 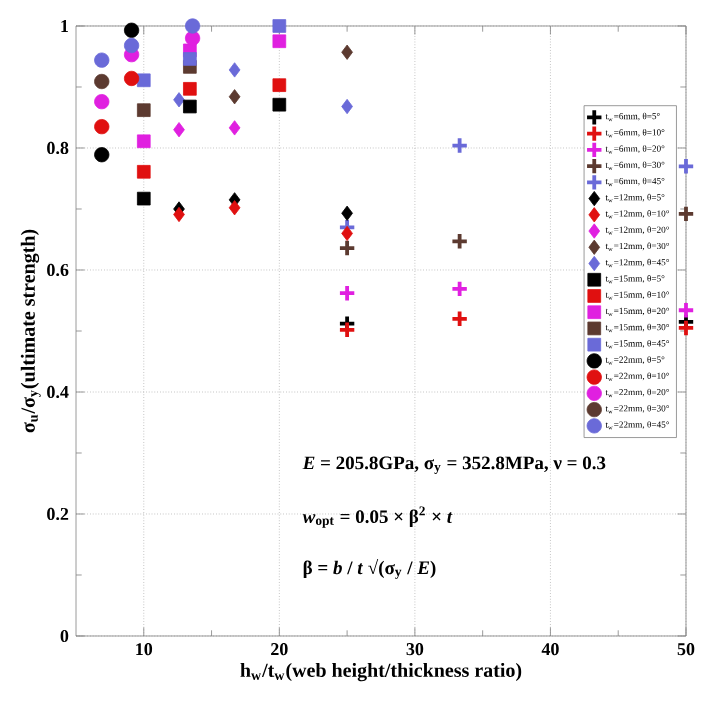 What do you see at coordinates (64, 636) in the screenshot?
I see `y-tick-label: 0` at bounding box center [64, 636].